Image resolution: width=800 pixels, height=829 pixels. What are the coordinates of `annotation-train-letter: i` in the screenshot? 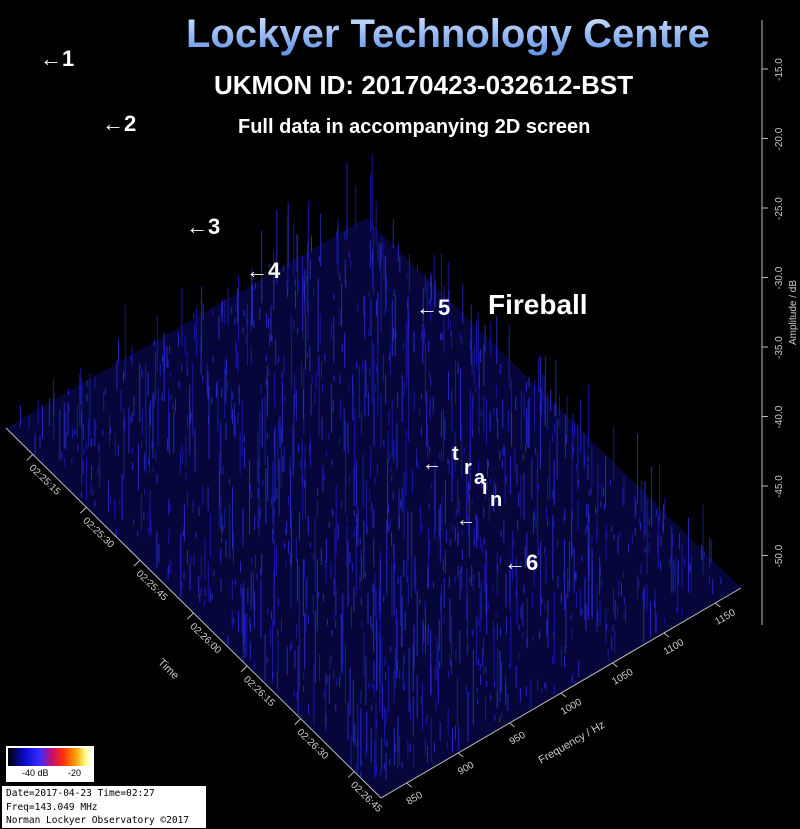 It's located at (485, 488).